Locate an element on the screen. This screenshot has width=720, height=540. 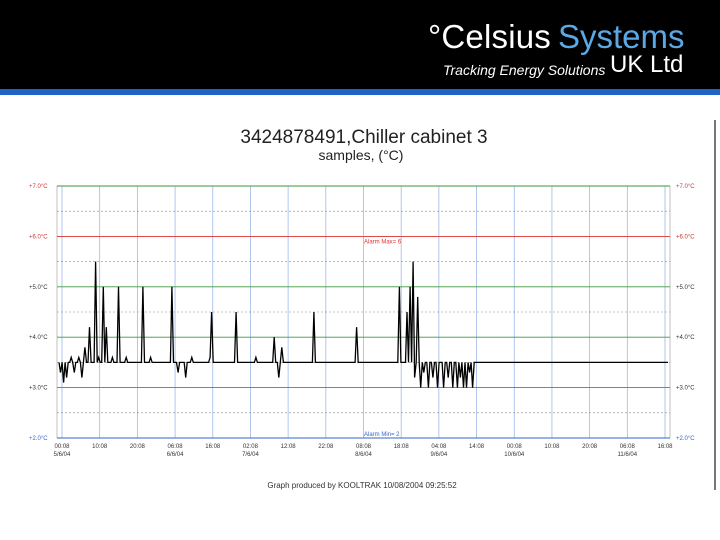
y-tick-label-right: +4.0°C is located at coordinates (685, 338).